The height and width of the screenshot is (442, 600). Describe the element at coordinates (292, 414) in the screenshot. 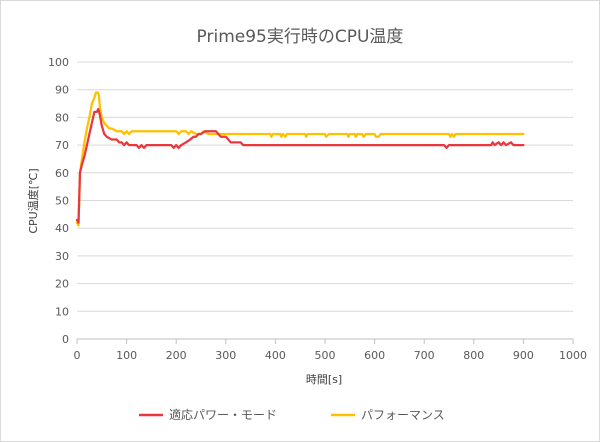

I see `legend: 適応パワー・モード パフォーマンス` at that location.